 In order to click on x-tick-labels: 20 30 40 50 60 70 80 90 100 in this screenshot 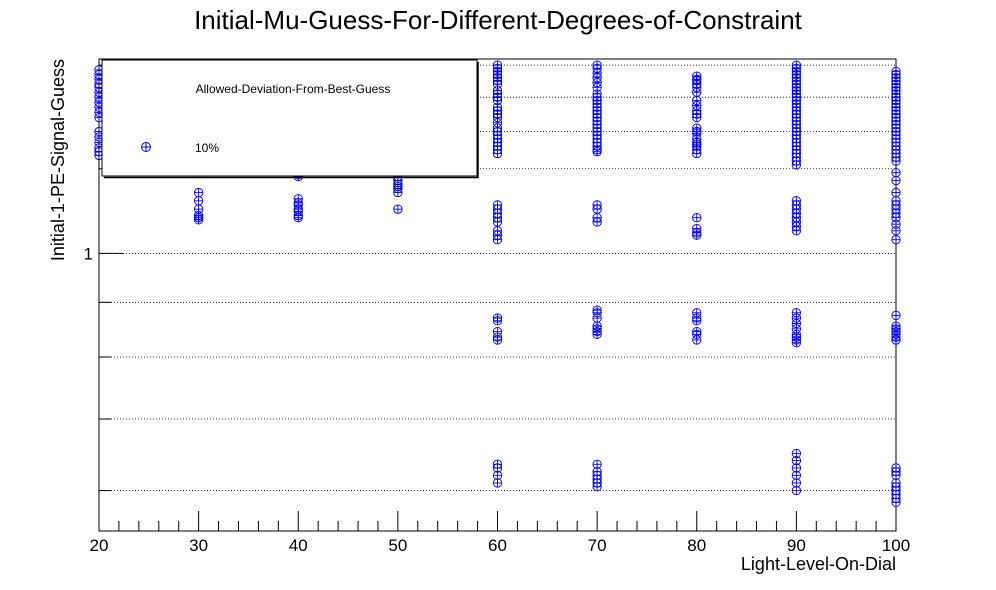, I will do `click(500, 545)`.